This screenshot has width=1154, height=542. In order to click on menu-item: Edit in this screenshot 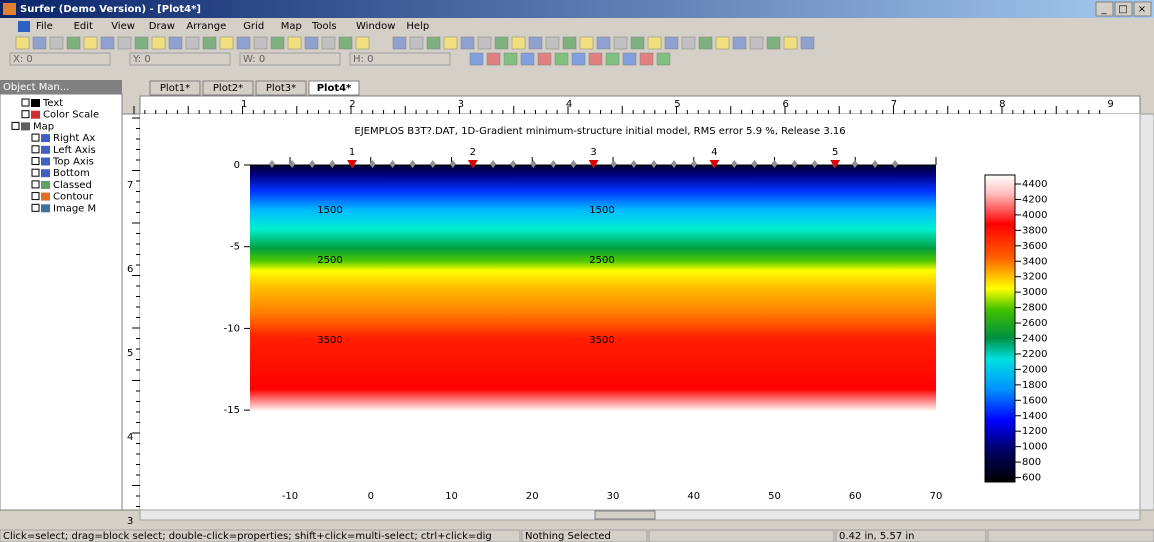, I will do `click(83, 26)`.